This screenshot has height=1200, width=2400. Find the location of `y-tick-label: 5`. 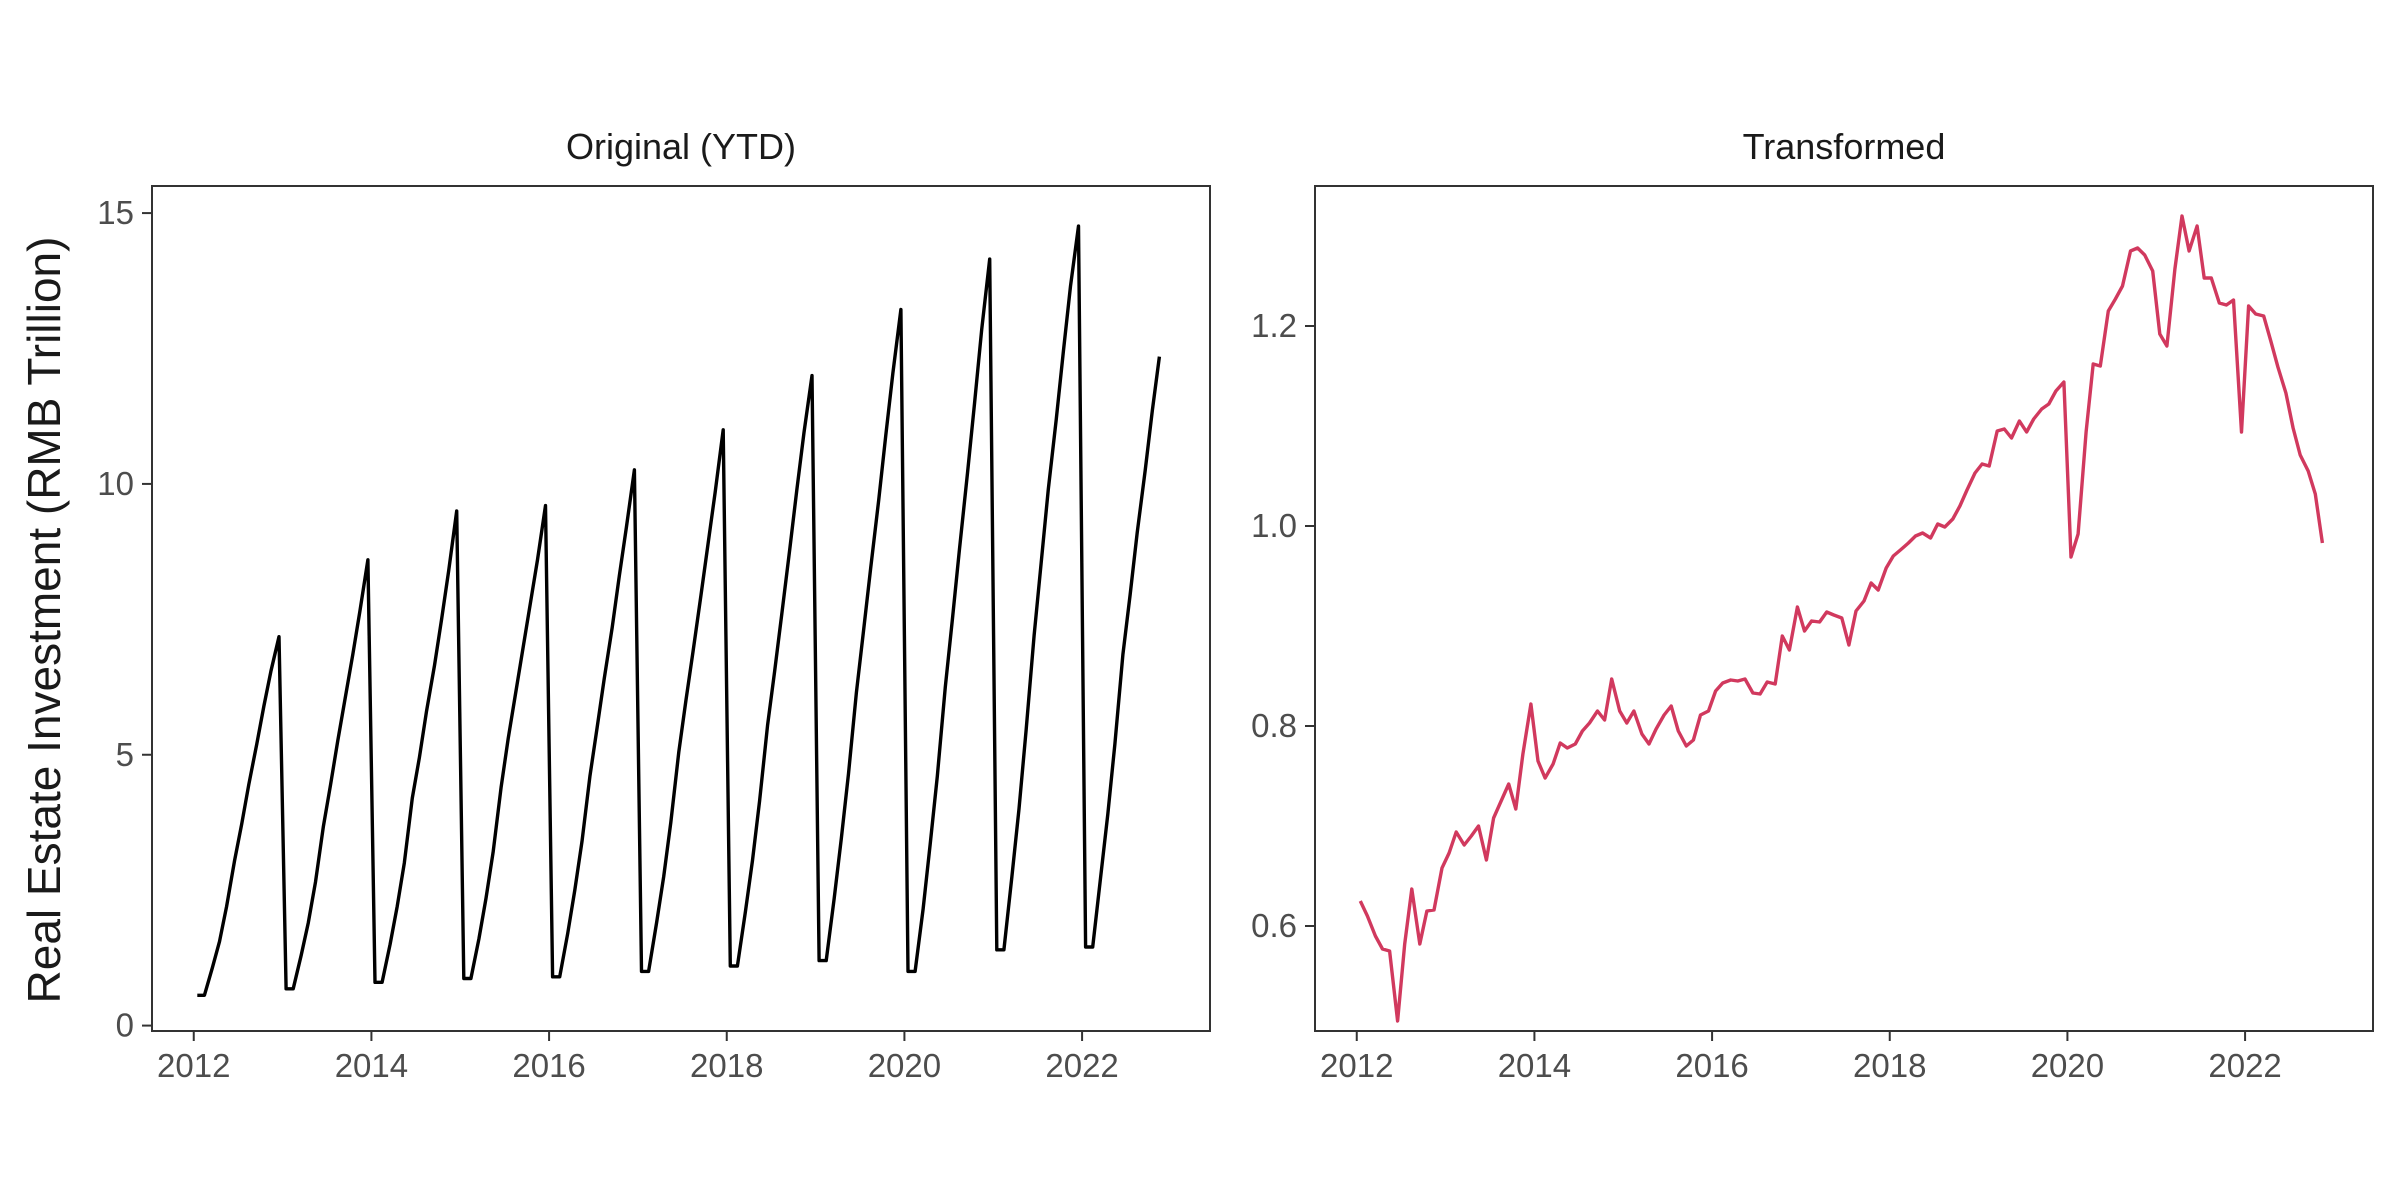

y-tick-label: 5 is located at coordinates (125, 754).